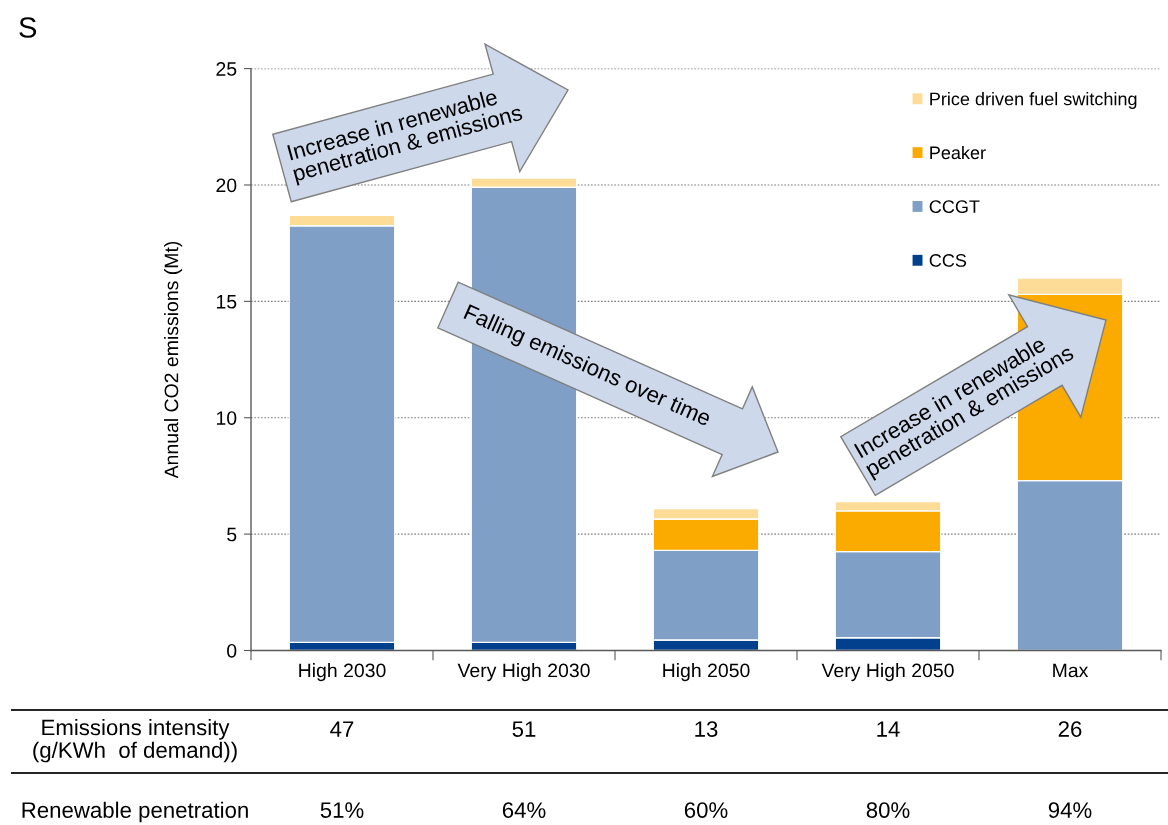  Describe the element at coordinates (226, 418) in the screenshot. I see `y-tick-label: 10` at that location.